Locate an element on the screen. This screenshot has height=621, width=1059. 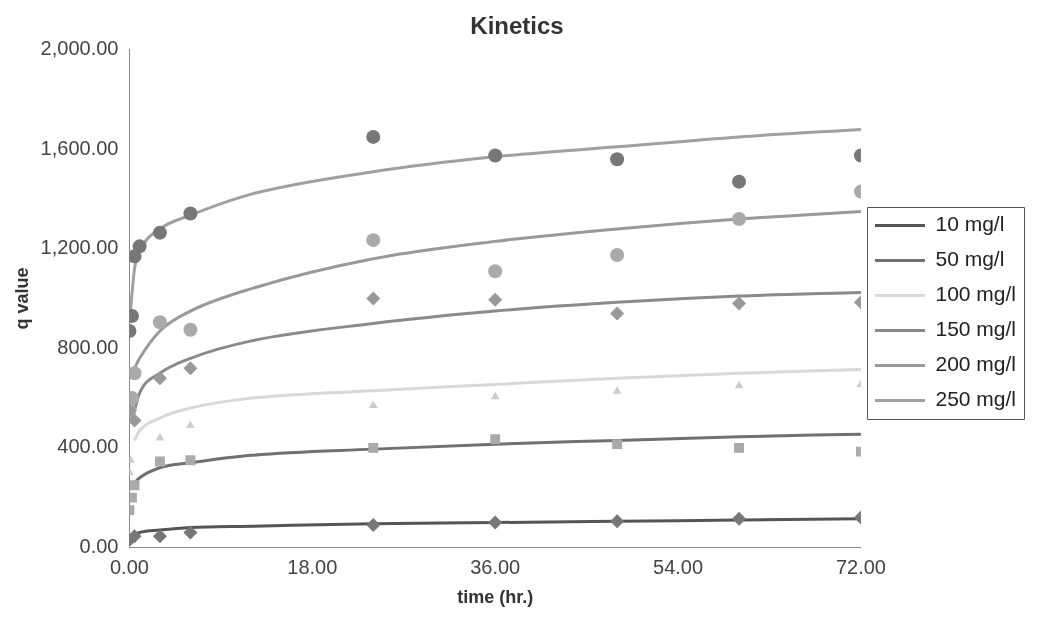
x-tick-label: 72.00 is located at coordinates (860, 566).